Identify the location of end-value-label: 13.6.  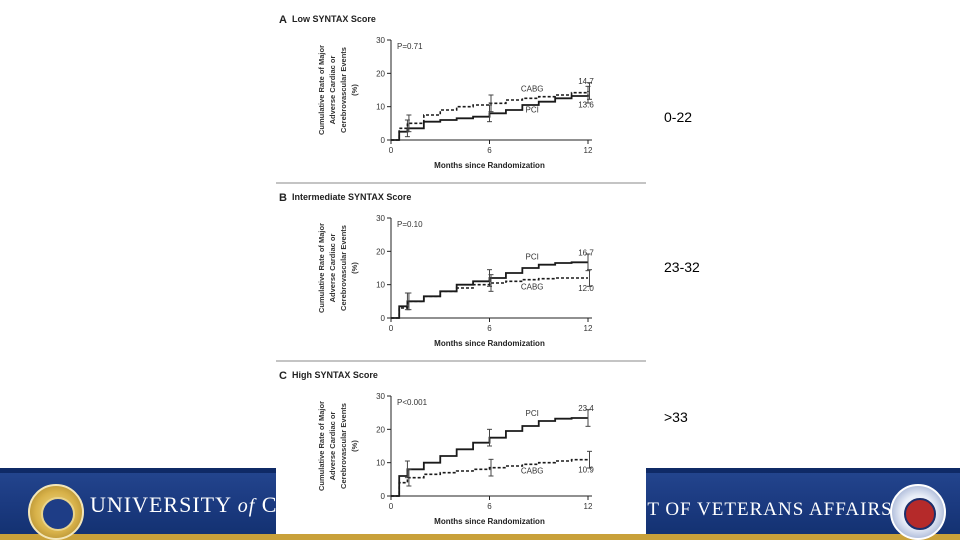
(586, 105).